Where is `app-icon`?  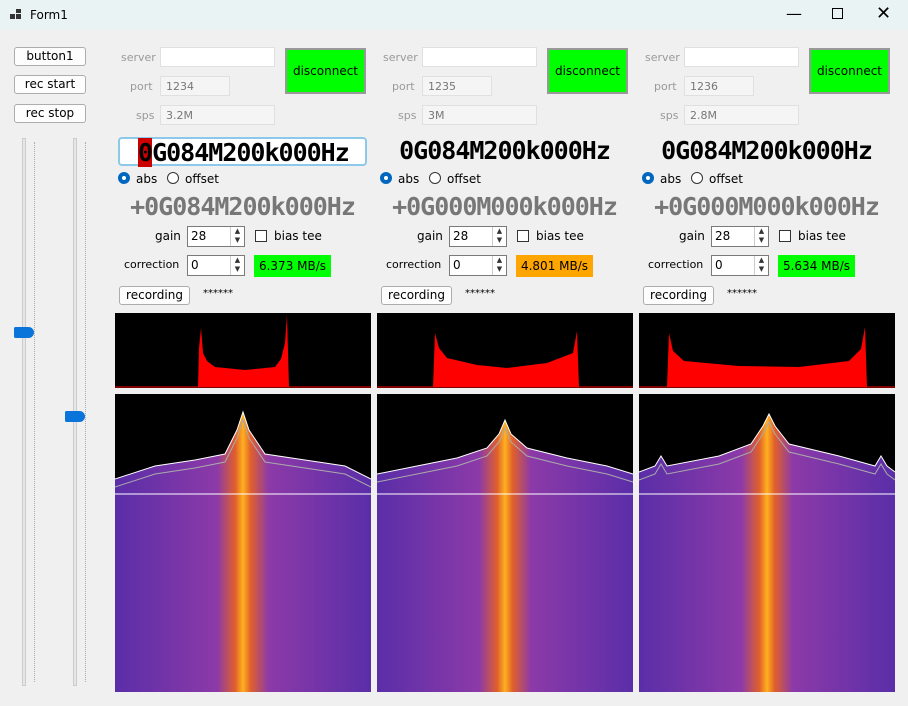 app-icon is located at coordinates (15, 14).